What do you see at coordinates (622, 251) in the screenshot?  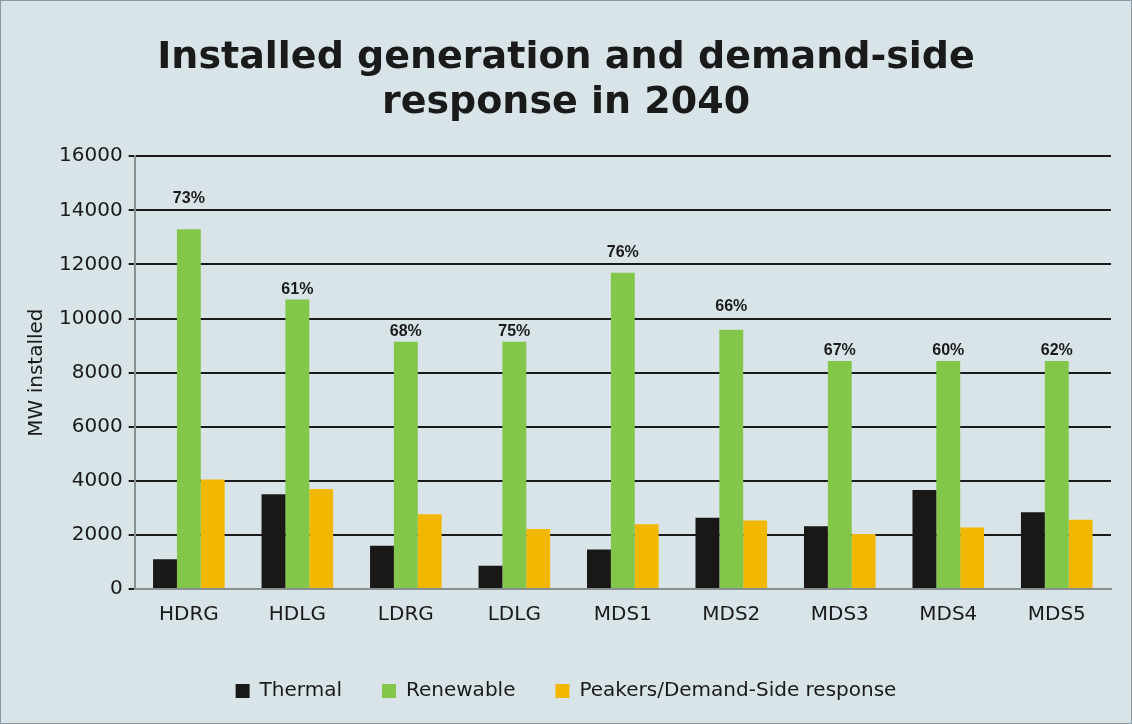 I see `annotation: 76%` at bounding box center [622, 251].